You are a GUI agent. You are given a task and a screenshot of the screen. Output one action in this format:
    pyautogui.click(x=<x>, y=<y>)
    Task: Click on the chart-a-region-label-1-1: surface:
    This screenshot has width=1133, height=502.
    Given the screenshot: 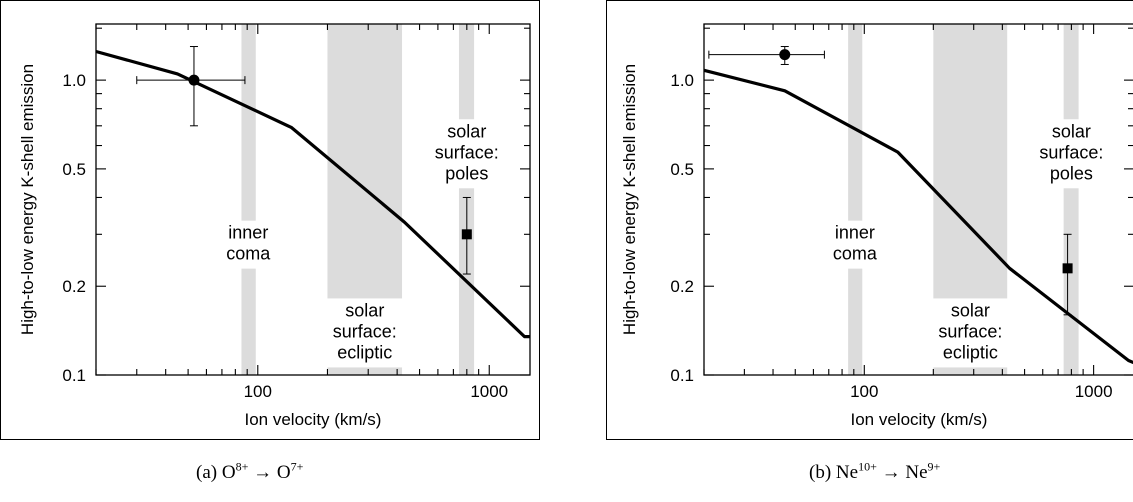 What is the action you would take?
    pyautogui.click(x=365, y=331)
    